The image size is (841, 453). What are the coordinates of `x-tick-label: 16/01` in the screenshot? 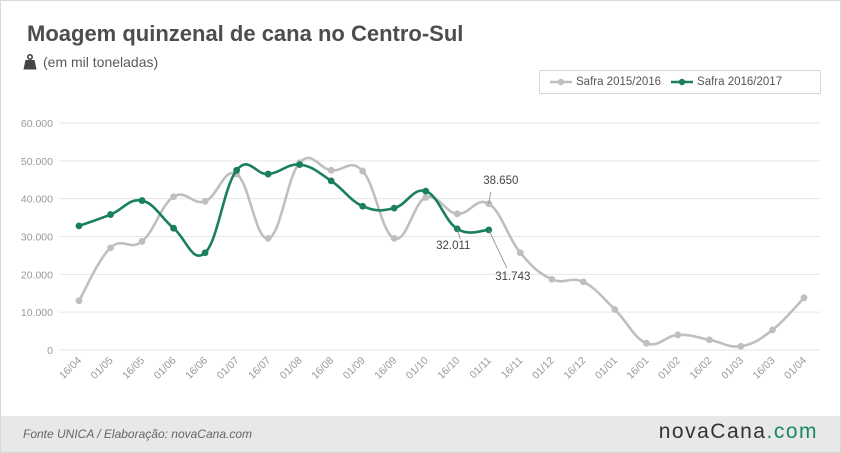 It's located at (637, 368).